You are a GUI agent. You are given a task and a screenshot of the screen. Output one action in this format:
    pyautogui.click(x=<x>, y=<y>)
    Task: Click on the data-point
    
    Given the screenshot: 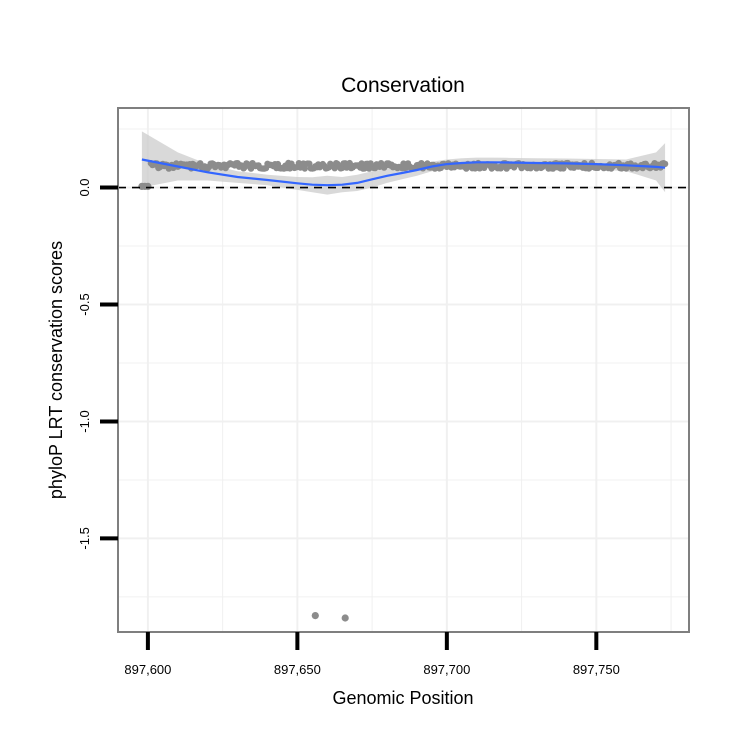 What is the action you would take?
    pyautogui.click(x=665, y=164)
    